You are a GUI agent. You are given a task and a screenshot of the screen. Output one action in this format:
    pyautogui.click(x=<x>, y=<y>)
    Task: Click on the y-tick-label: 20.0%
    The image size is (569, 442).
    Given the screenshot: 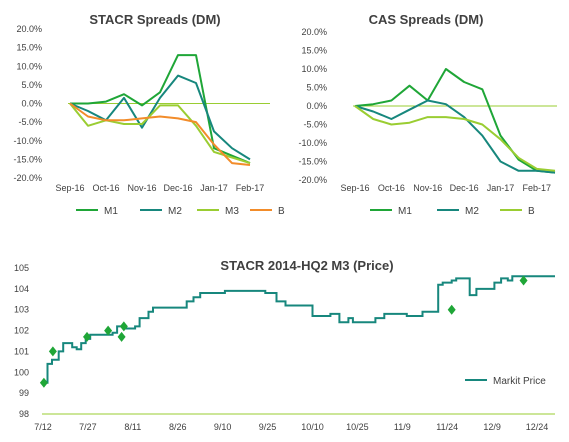 What is the action you would take?
    pyautogui.click(x=29, y=29)
    